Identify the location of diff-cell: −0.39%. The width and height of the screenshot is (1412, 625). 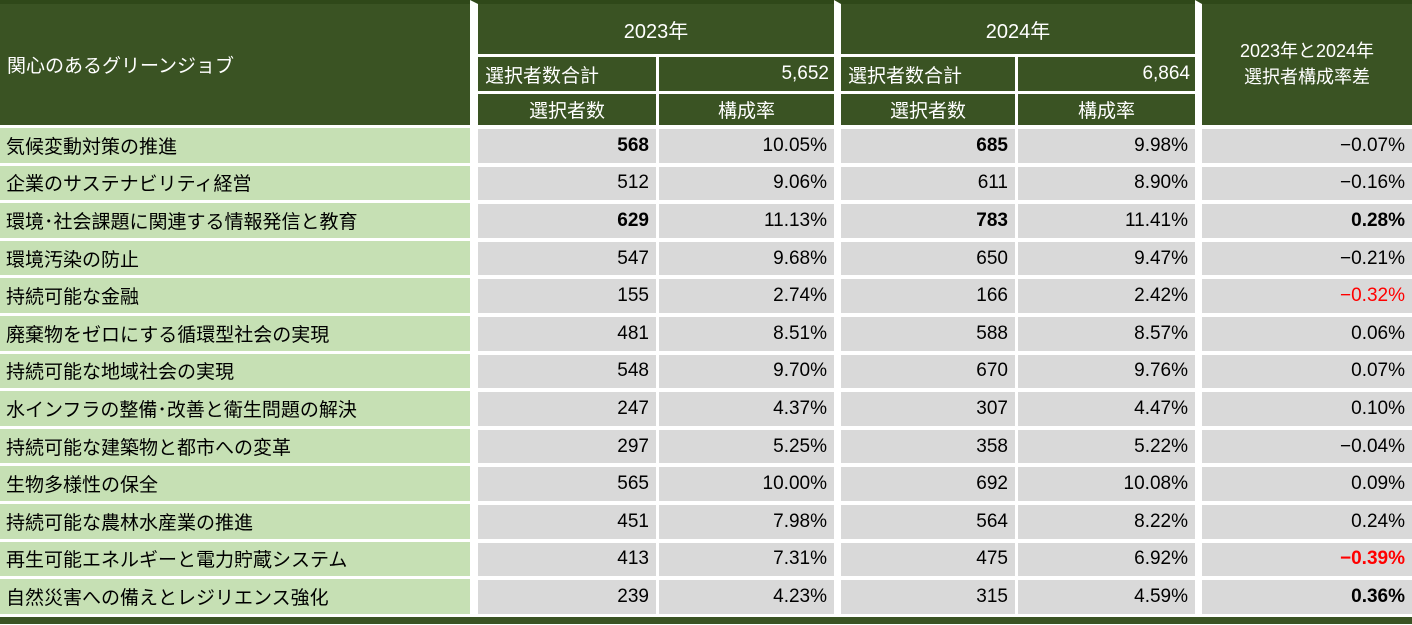
(1303, 560).